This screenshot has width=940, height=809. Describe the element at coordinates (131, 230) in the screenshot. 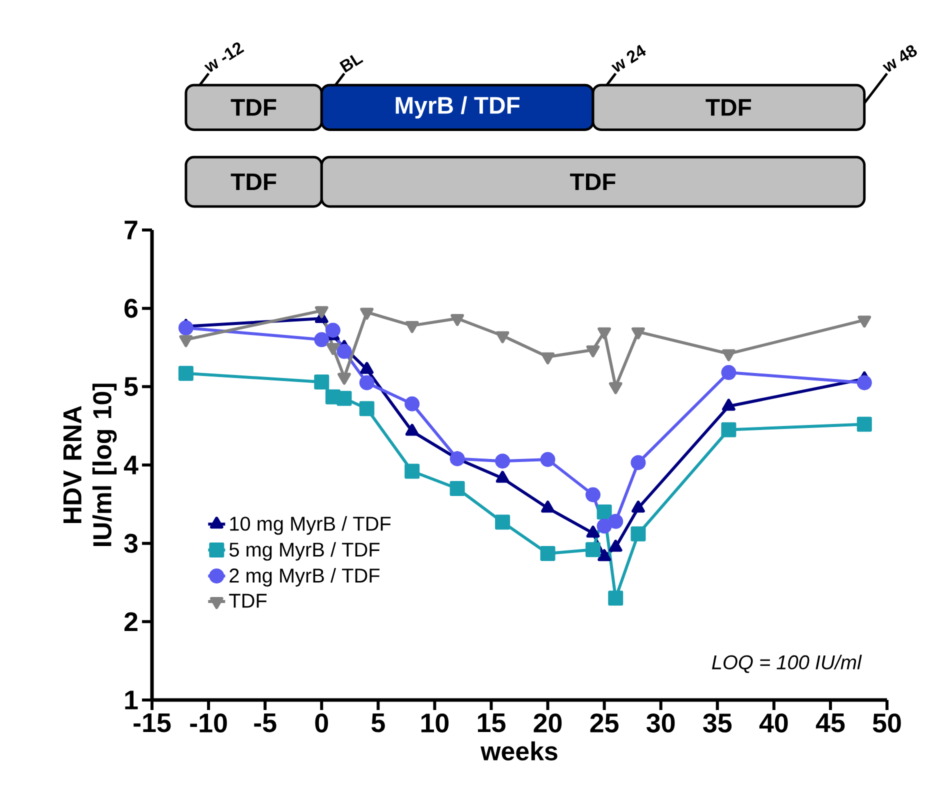

I see `y-tick-label: 7` at that location.